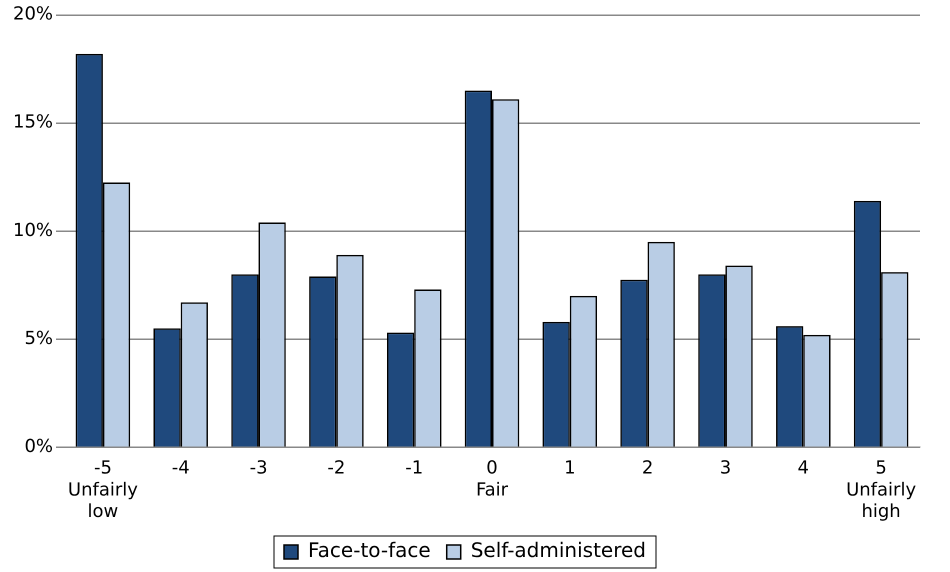  I want to click on x-tick-label: -1, so click(414, 468).